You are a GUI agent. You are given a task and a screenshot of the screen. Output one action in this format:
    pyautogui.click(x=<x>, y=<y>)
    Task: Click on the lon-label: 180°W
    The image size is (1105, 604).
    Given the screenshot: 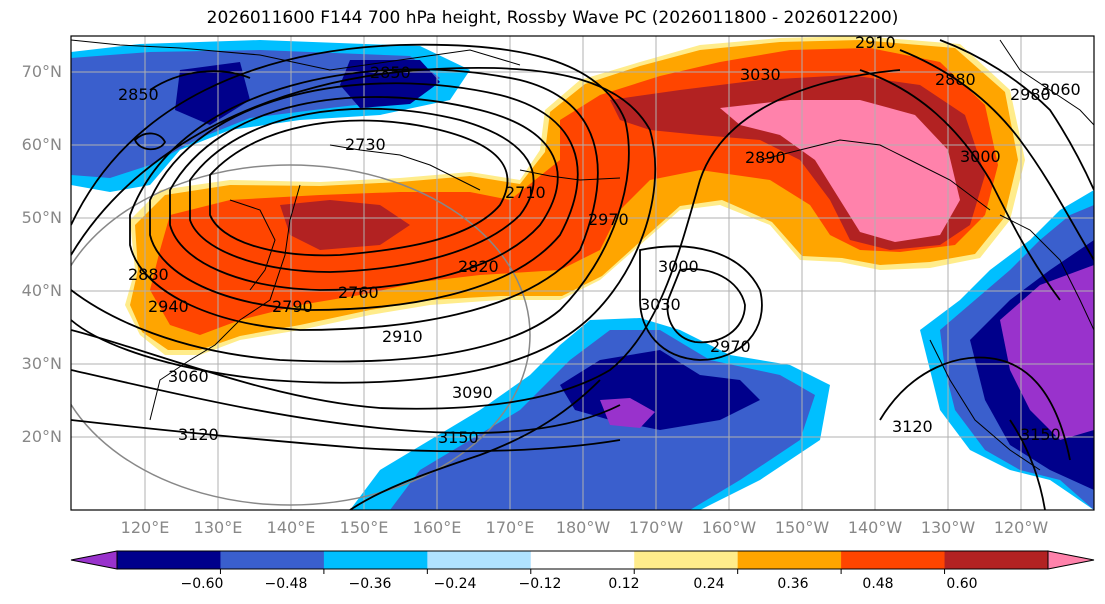 What is the action you would take?
    pyautogui.click(x=583, y=527)
    